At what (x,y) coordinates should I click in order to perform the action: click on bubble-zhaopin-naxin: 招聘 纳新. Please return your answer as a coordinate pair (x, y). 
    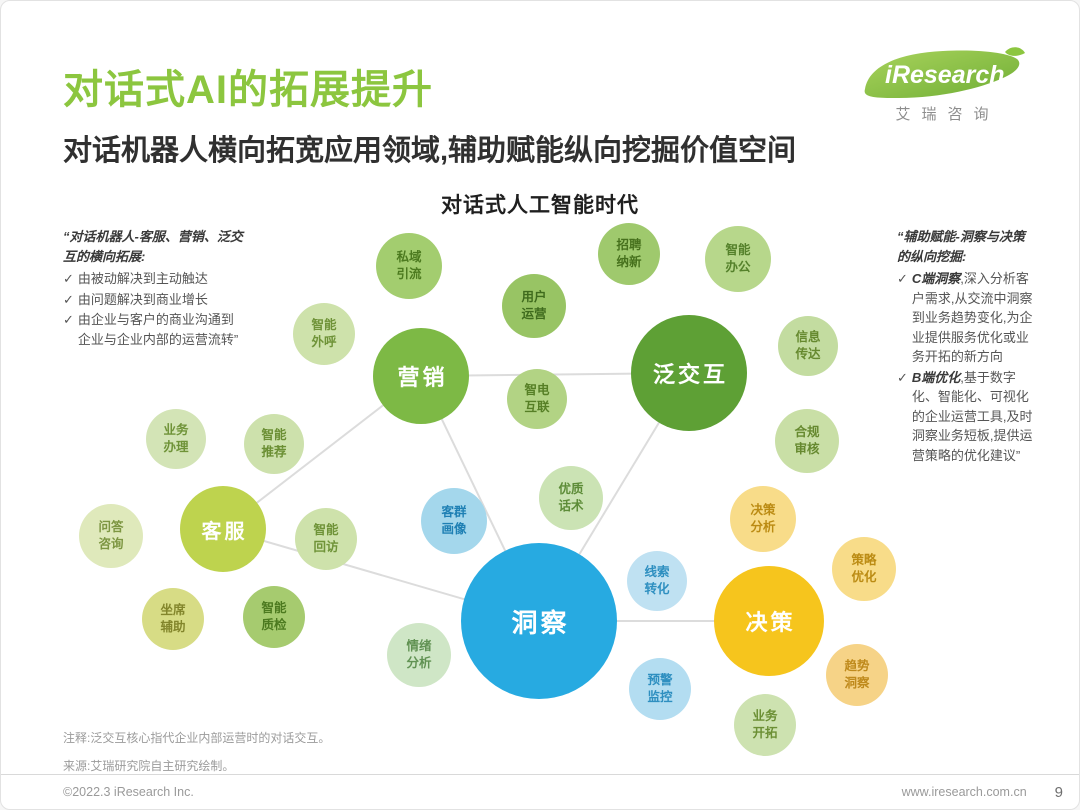
    Looking at the image, I should click on (629, 254).